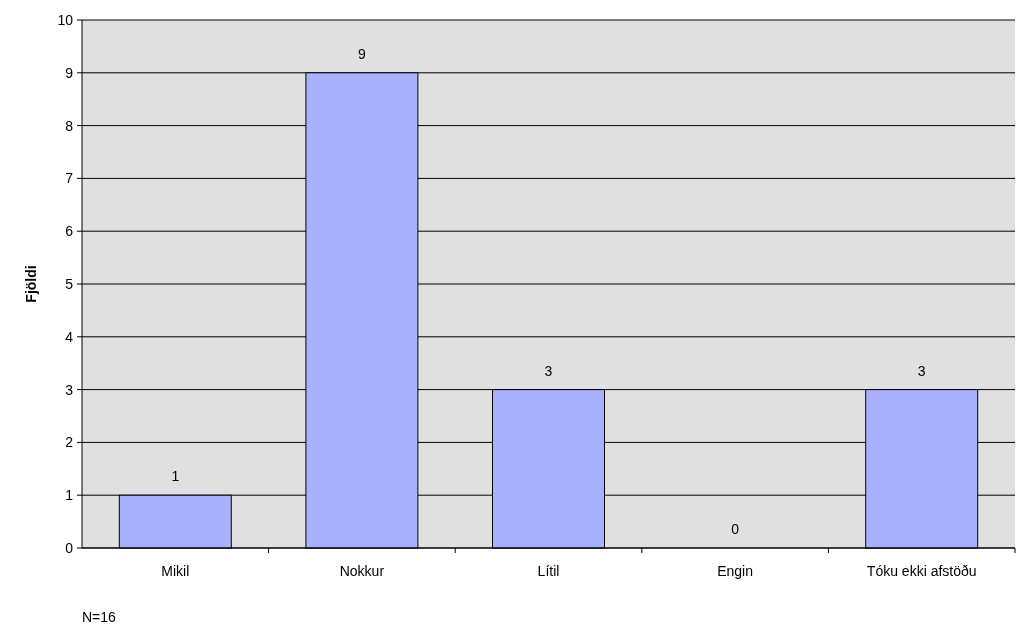  I want to click on x-tick-label: Lítil, so click(548, 571).